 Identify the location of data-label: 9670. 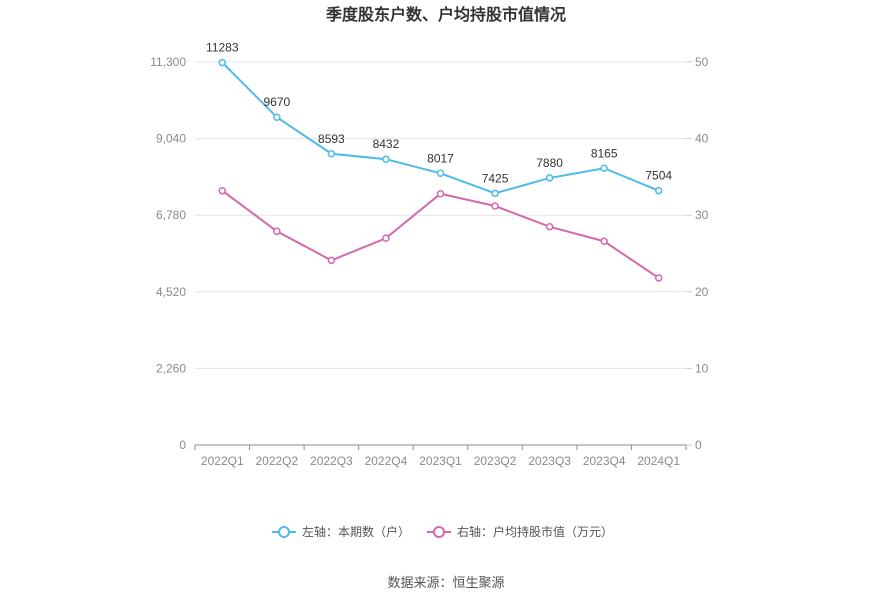
(276, 102).